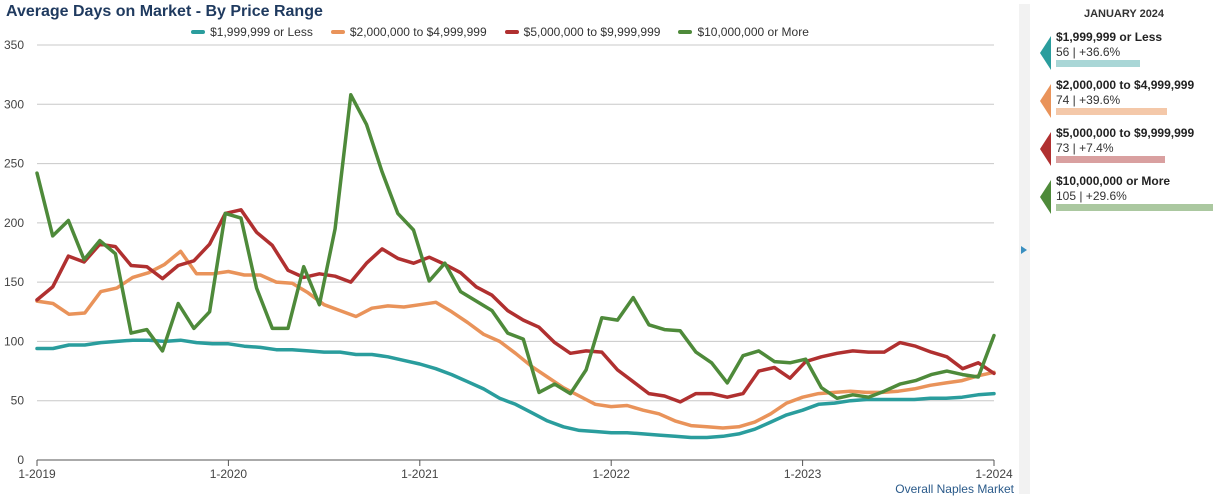  I want to click on y-tick-label: 150, so click(14, 282).